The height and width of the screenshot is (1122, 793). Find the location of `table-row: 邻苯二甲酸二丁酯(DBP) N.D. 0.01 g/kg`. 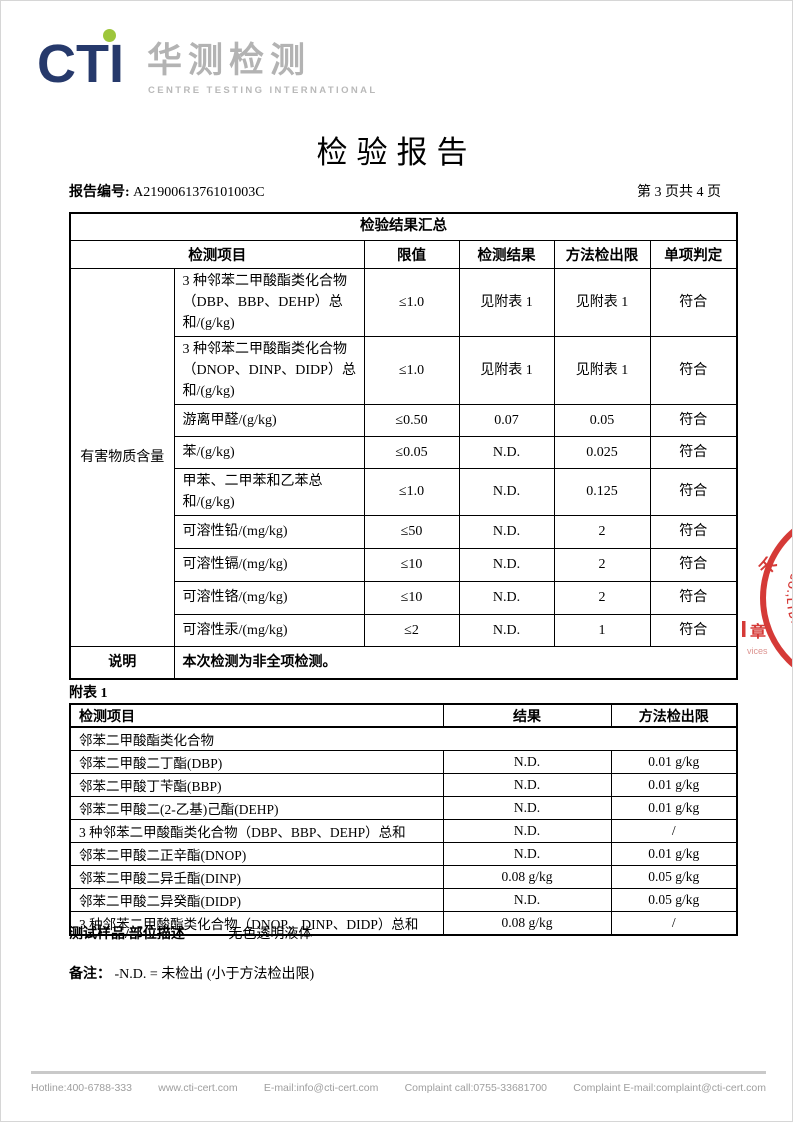

table-row: 邻苯二甲酸二丁酯(DBP) N.D. 0.01 g/kg is located at coordinates (403, 762).